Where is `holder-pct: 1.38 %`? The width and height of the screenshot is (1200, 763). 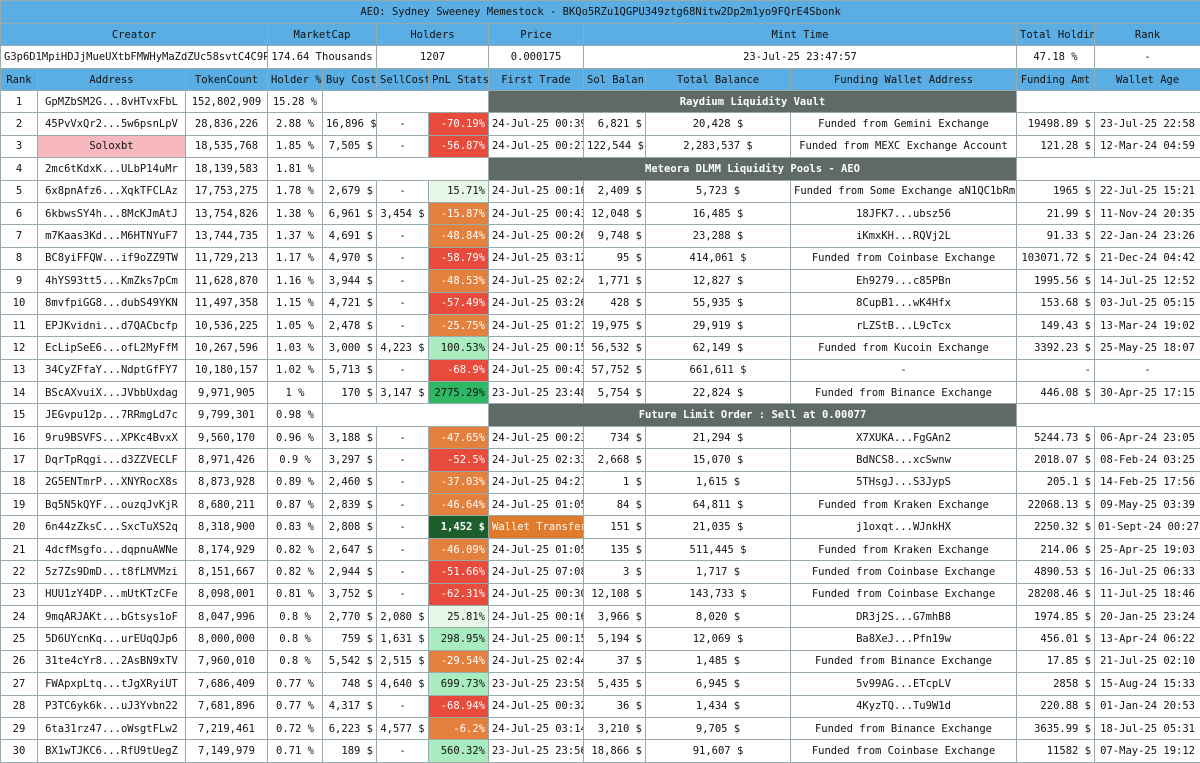
holder-pct: 1.38 % is located at coordinates (295, 213).